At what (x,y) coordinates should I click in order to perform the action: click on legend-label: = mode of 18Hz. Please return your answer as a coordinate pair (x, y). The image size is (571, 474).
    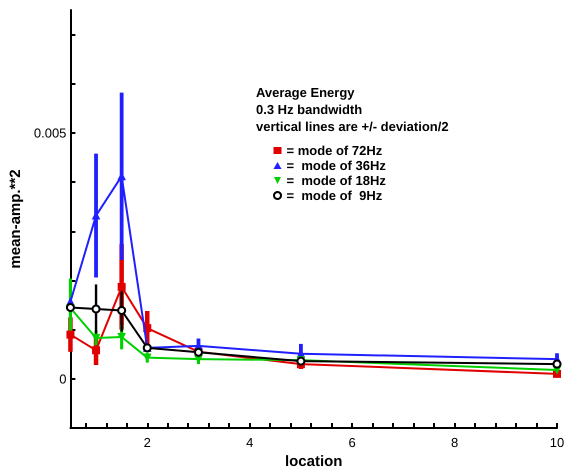
    Looking at the image, I should click on (336, 180).